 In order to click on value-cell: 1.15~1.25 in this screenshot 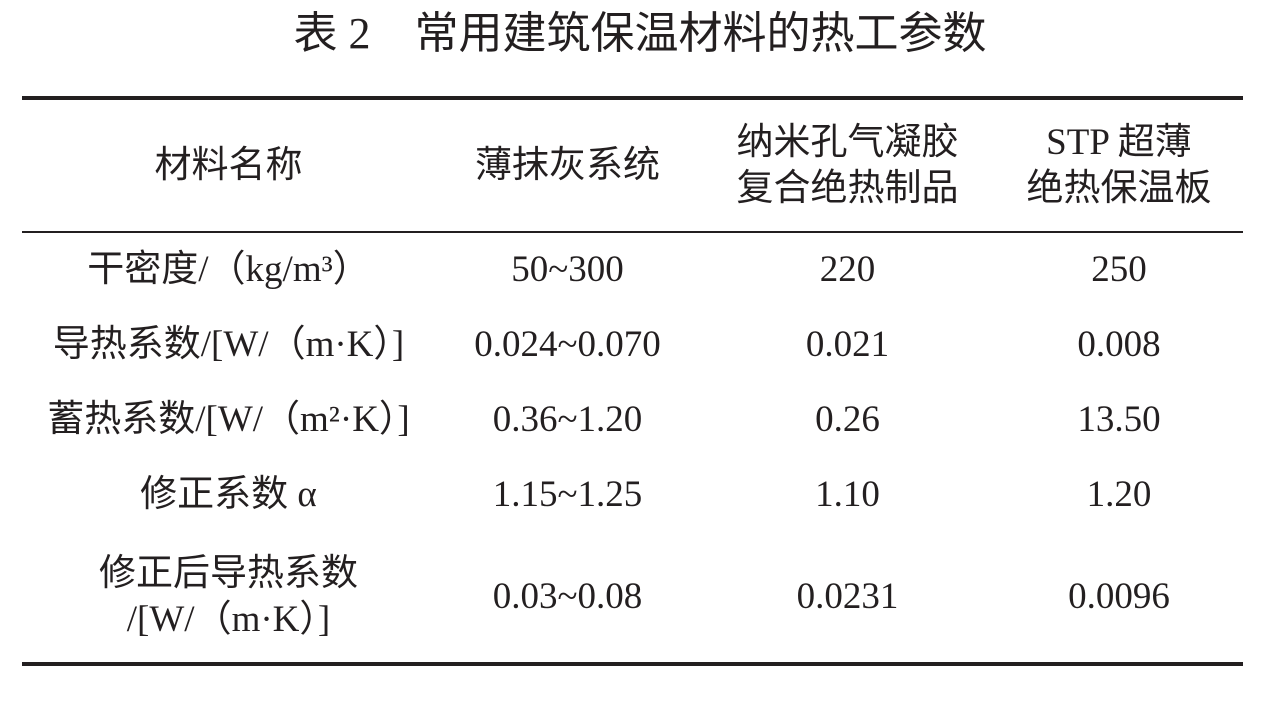, I will do `click(567, 494)`.